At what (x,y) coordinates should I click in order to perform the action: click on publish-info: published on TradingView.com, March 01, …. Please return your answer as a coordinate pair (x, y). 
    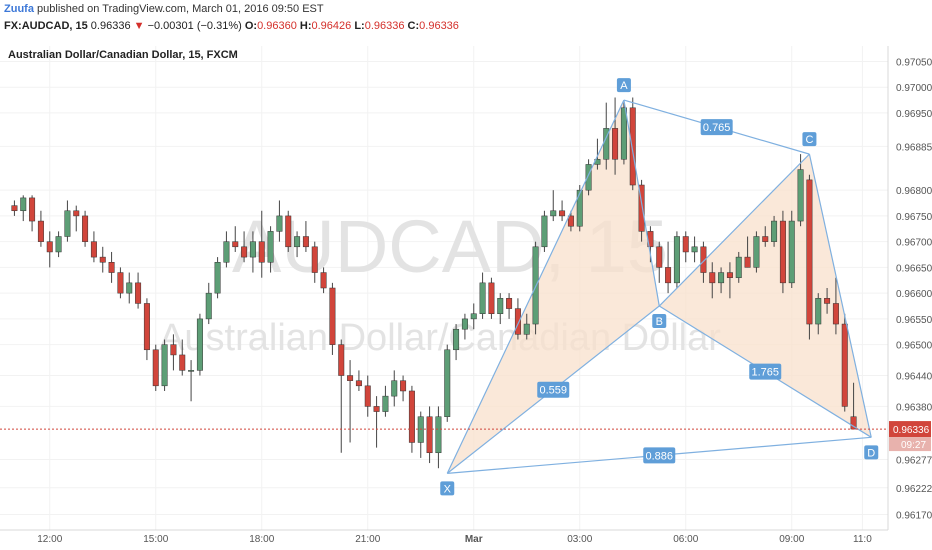
    Looking at the image, I should click on (180, 9).